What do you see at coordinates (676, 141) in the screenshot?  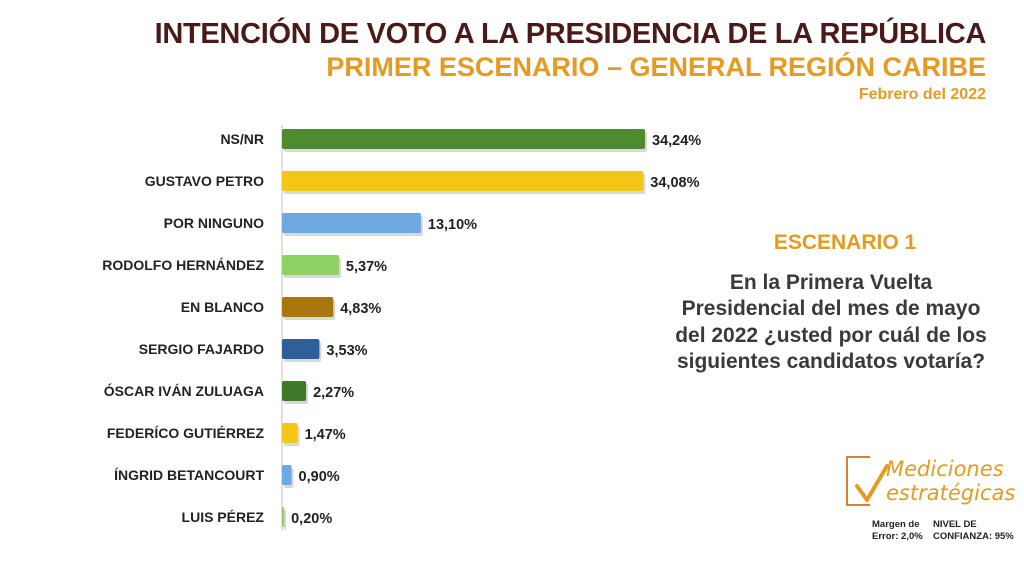 I see `data-label: 34,24%` at bounding box center [676, 141].